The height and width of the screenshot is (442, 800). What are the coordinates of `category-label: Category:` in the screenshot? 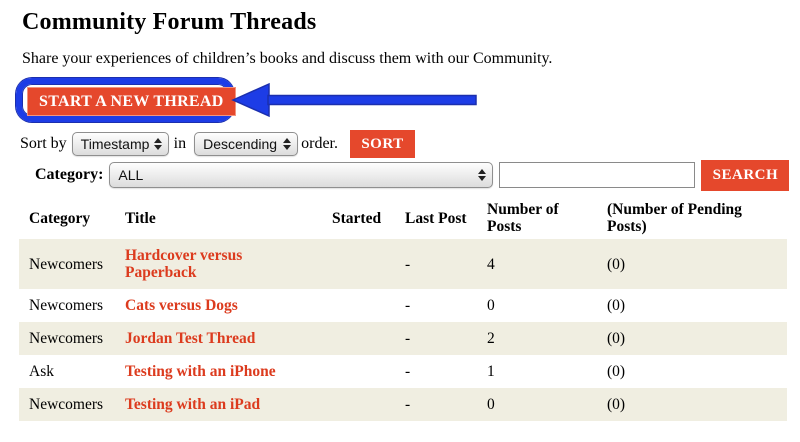 It's located at (69, 174).